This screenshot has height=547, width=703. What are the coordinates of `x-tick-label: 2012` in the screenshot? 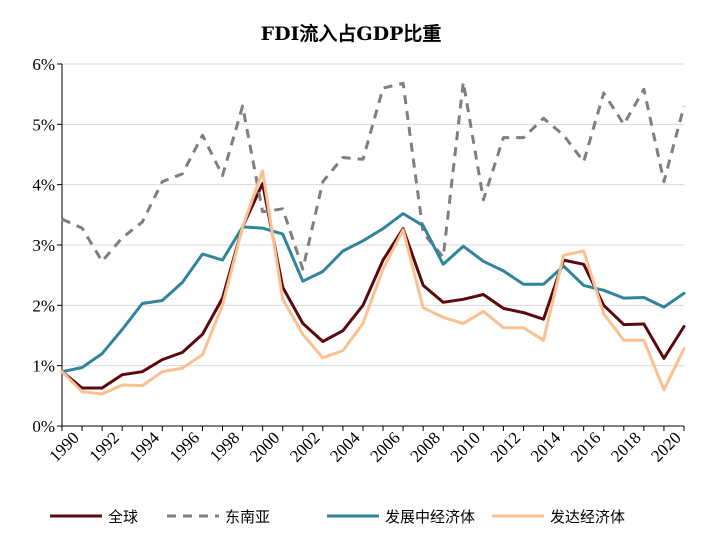 It's located at (505, 446).